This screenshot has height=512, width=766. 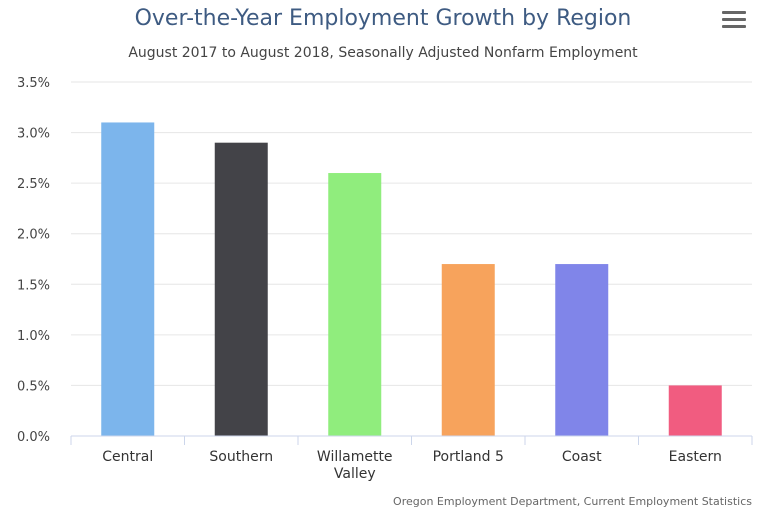 I want to click on y-tick-label: 2.0%, so click(x=33, y=235).